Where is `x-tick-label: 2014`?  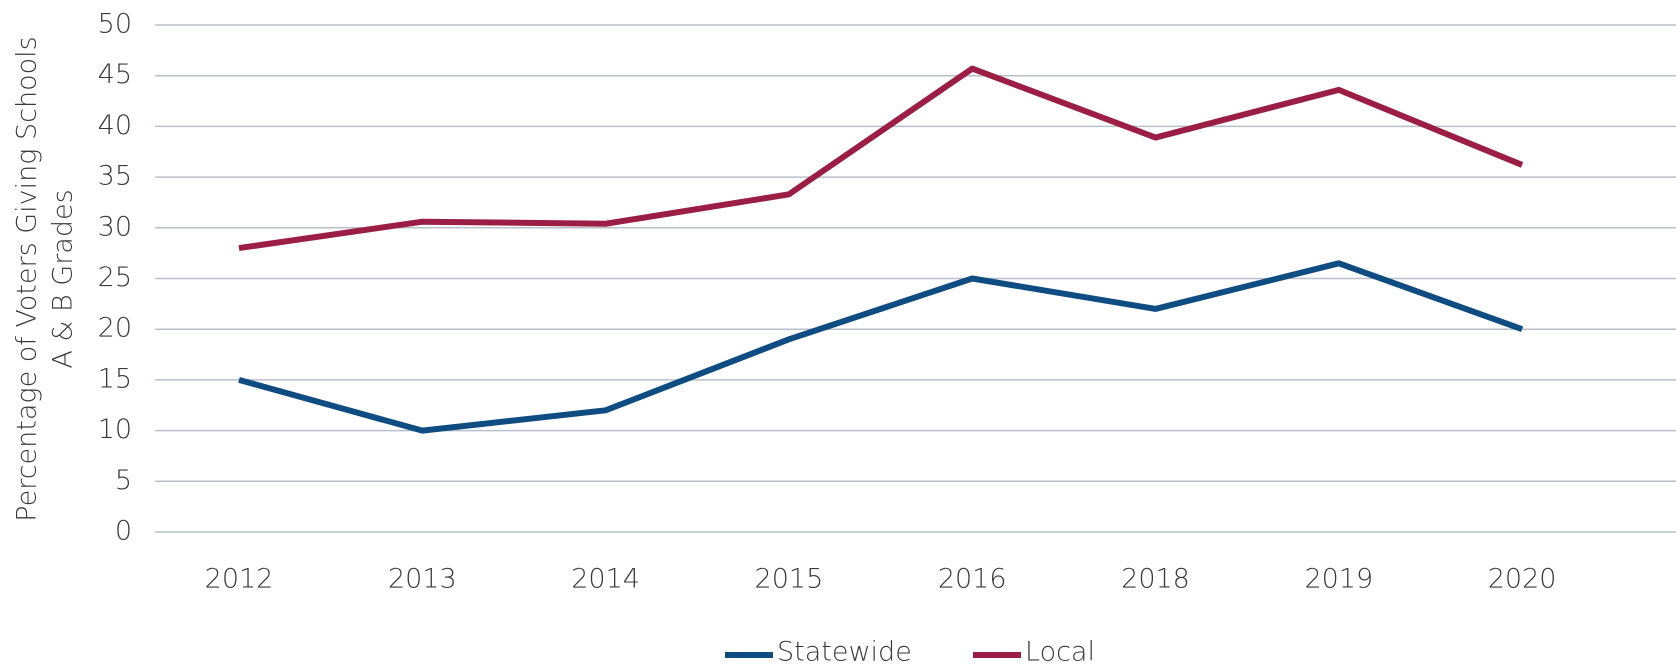
x-tick-label: 2014 is located at coordinates (605, 579).